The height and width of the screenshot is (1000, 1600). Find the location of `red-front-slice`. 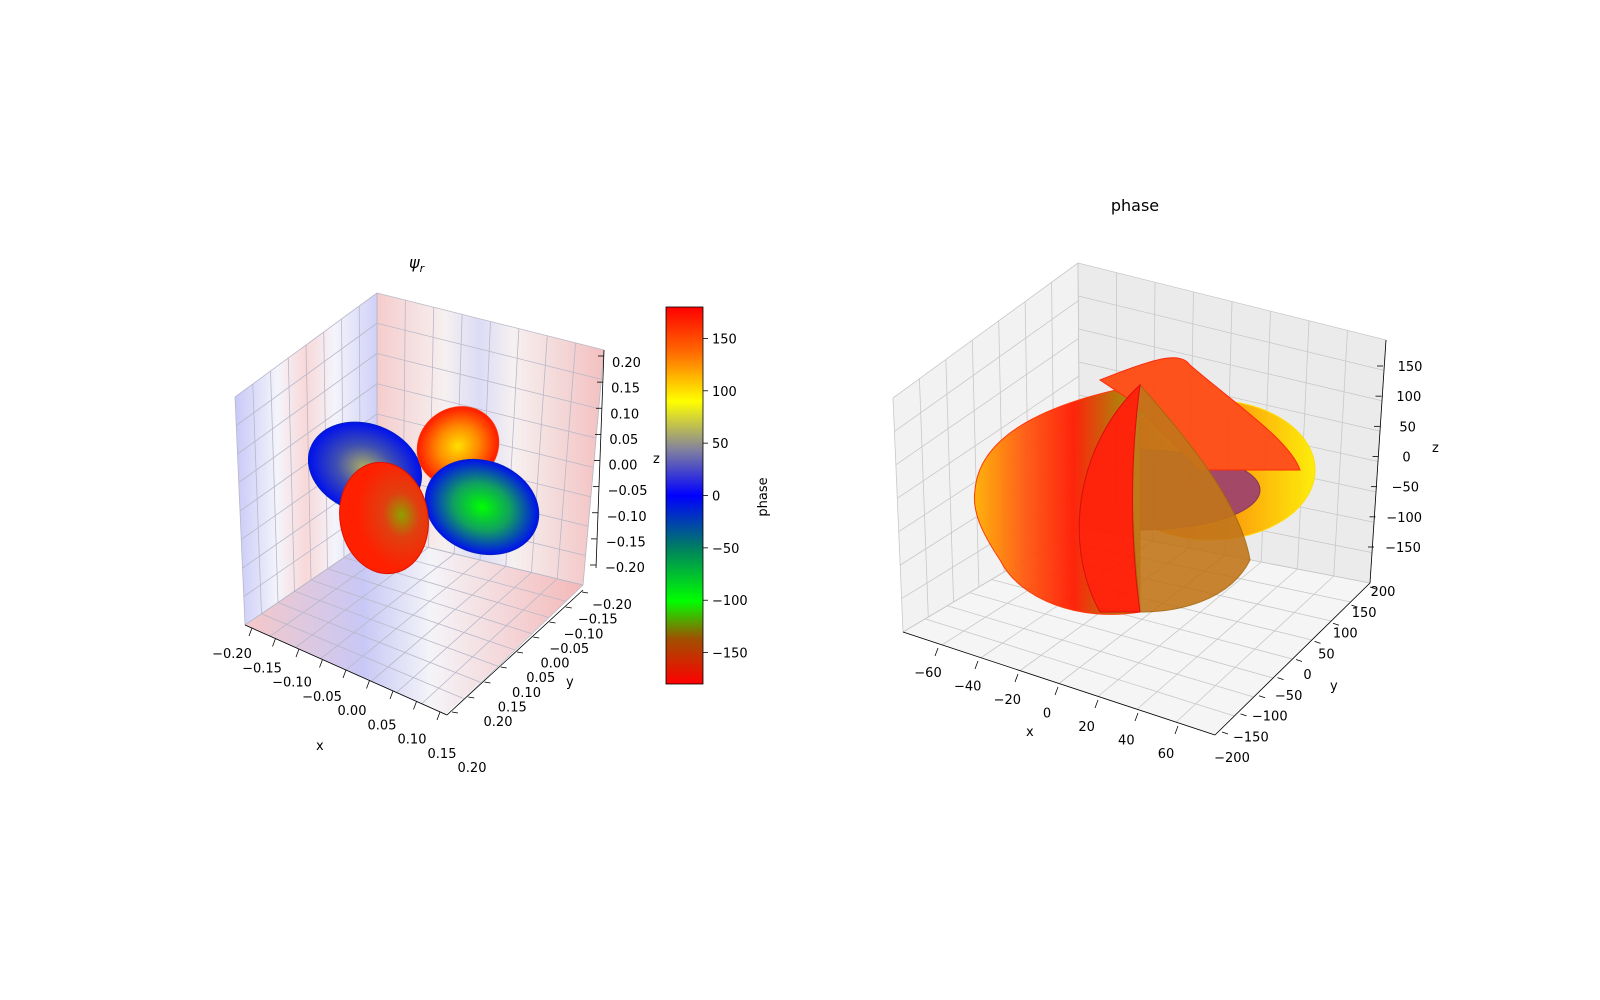

red-front-slice is located at coordinates (1109, 498).